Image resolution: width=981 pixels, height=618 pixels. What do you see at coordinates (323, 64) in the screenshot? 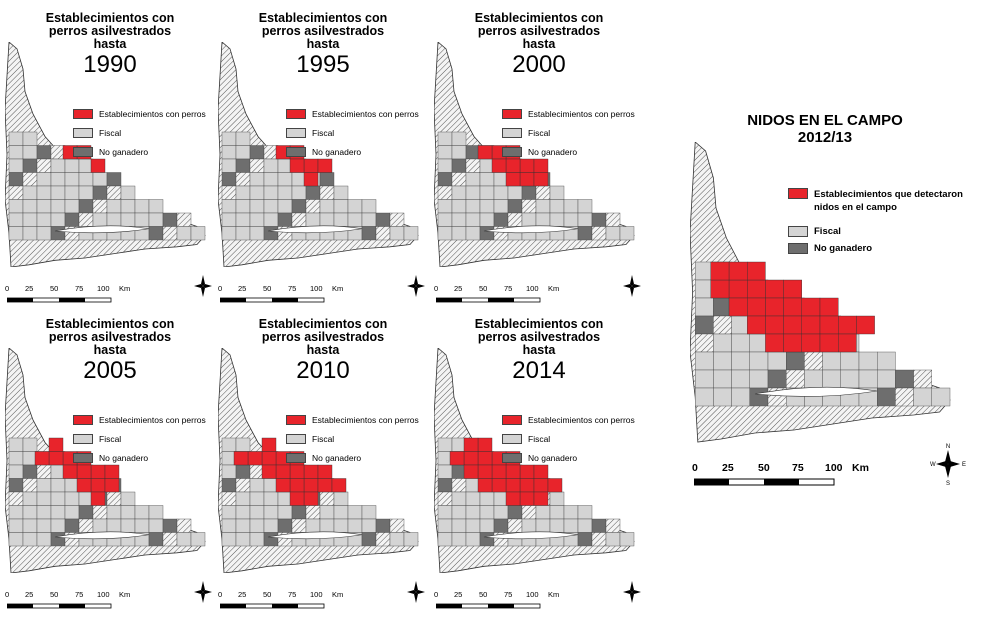
I see `panel-year: 1995` at bounding box center [323, 64].